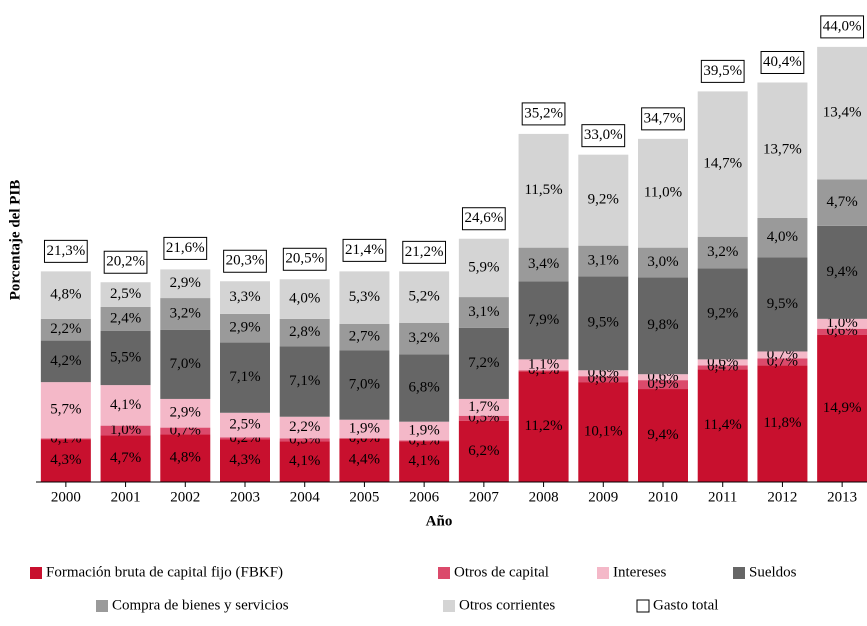 This screenshot has width=867, height=626. What do you see at coordinates (782, 62) in the screenshot?
I see `total-label: 40,4%` at bounding box center [782, 62].